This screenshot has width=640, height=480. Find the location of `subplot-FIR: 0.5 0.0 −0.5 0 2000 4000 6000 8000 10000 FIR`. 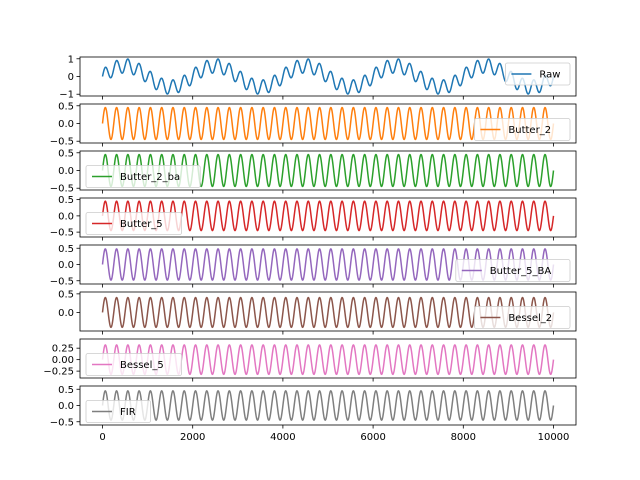

subplot-FIR: 0.5 0.0 −0.5 0 2000 4000 6000 8000 10000 FIR is located at coordinates (313, 414).